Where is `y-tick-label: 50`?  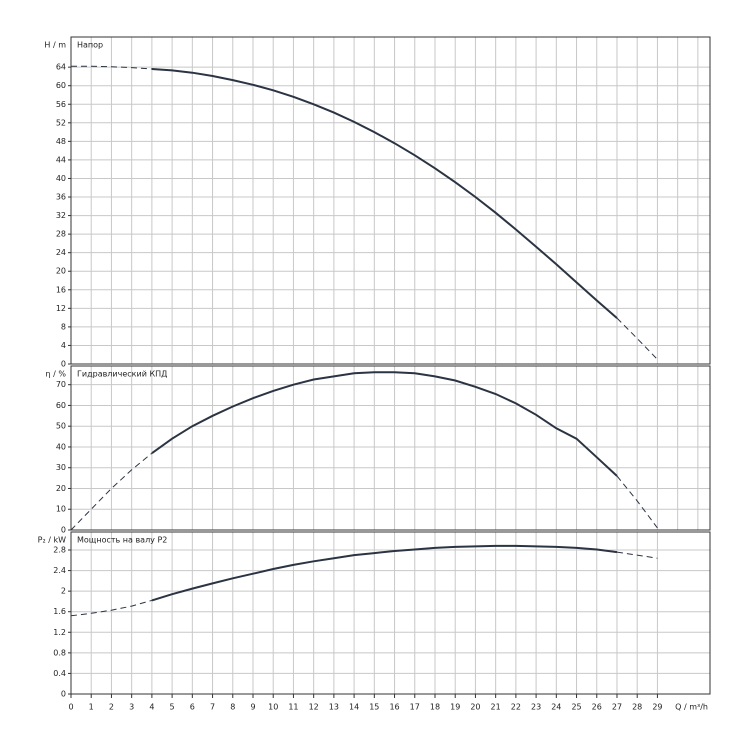
y-tick-label: 50 is located at coordinates (61, 426).